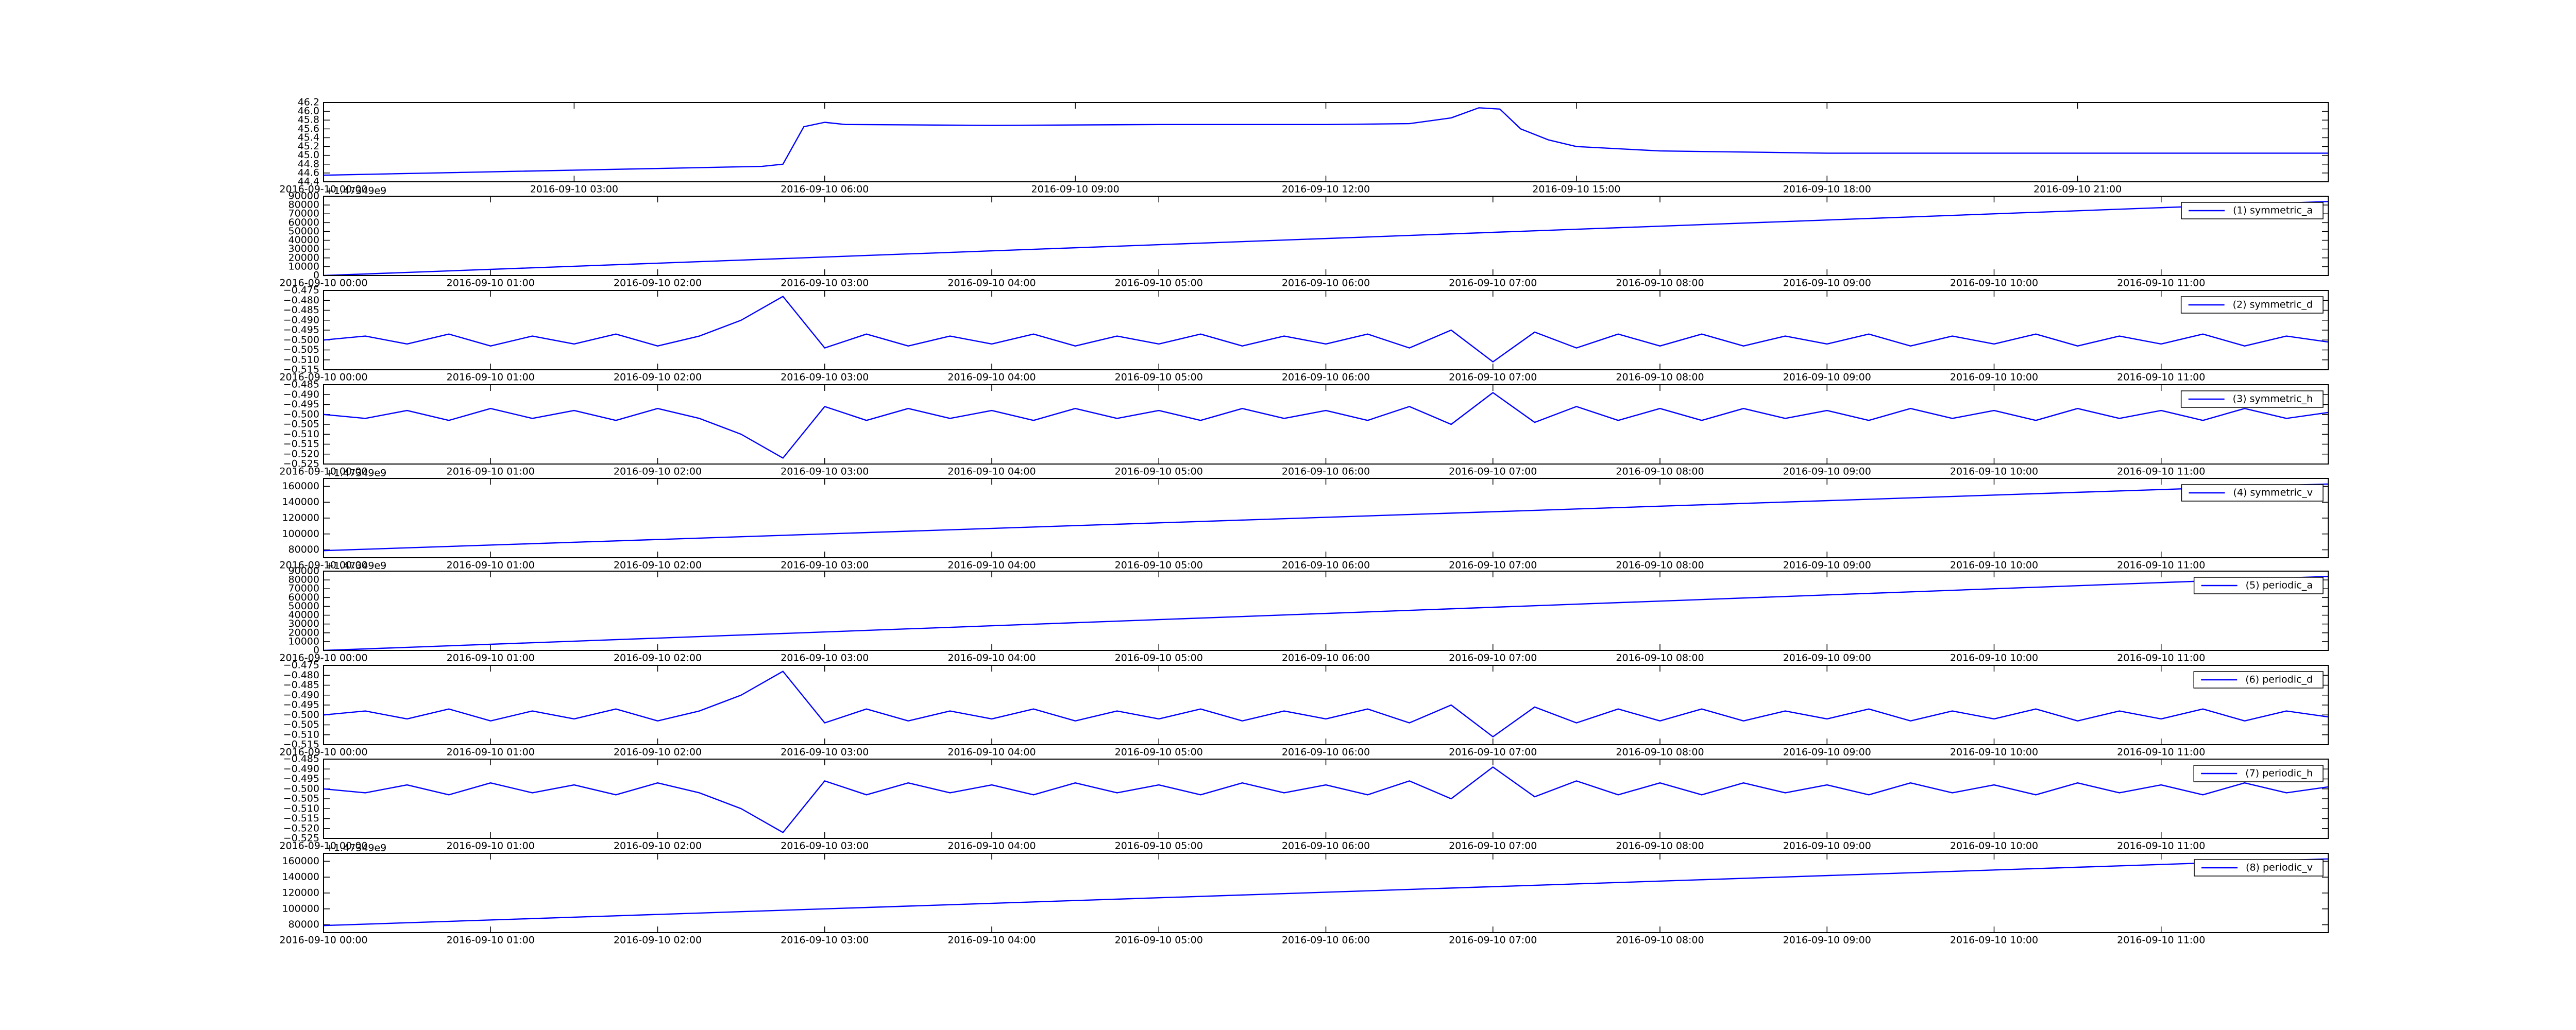  I want to click on y-tick-label: −0.500, so click(301, 788).